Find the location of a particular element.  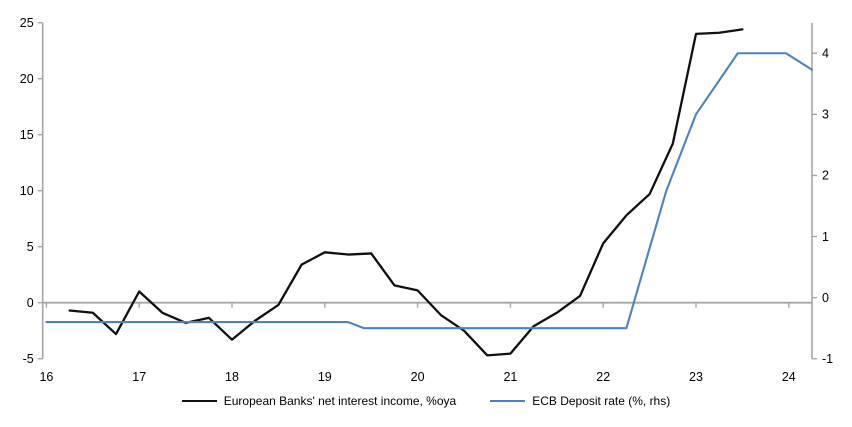

left-axis-tick-label: 10 is located at coordinates (27, 191).